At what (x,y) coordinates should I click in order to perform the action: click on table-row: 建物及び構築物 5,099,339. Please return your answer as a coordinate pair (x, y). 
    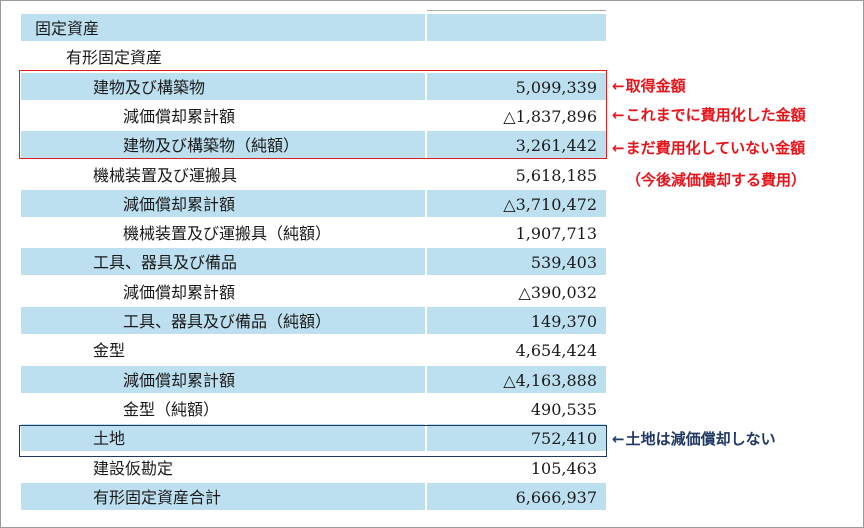
    Looking at the image, I should click on (313, 86).